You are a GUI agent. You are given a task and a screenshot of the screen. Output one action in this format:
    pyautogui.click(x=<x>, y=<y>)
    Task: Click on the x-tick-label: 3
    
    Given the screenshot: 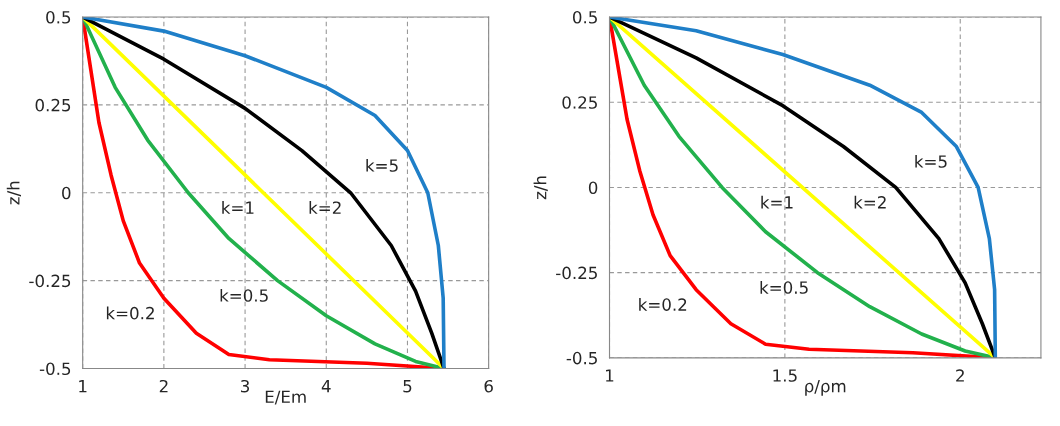 What is the action you would take?
    pyautogui.click(x=245, y=386)
    